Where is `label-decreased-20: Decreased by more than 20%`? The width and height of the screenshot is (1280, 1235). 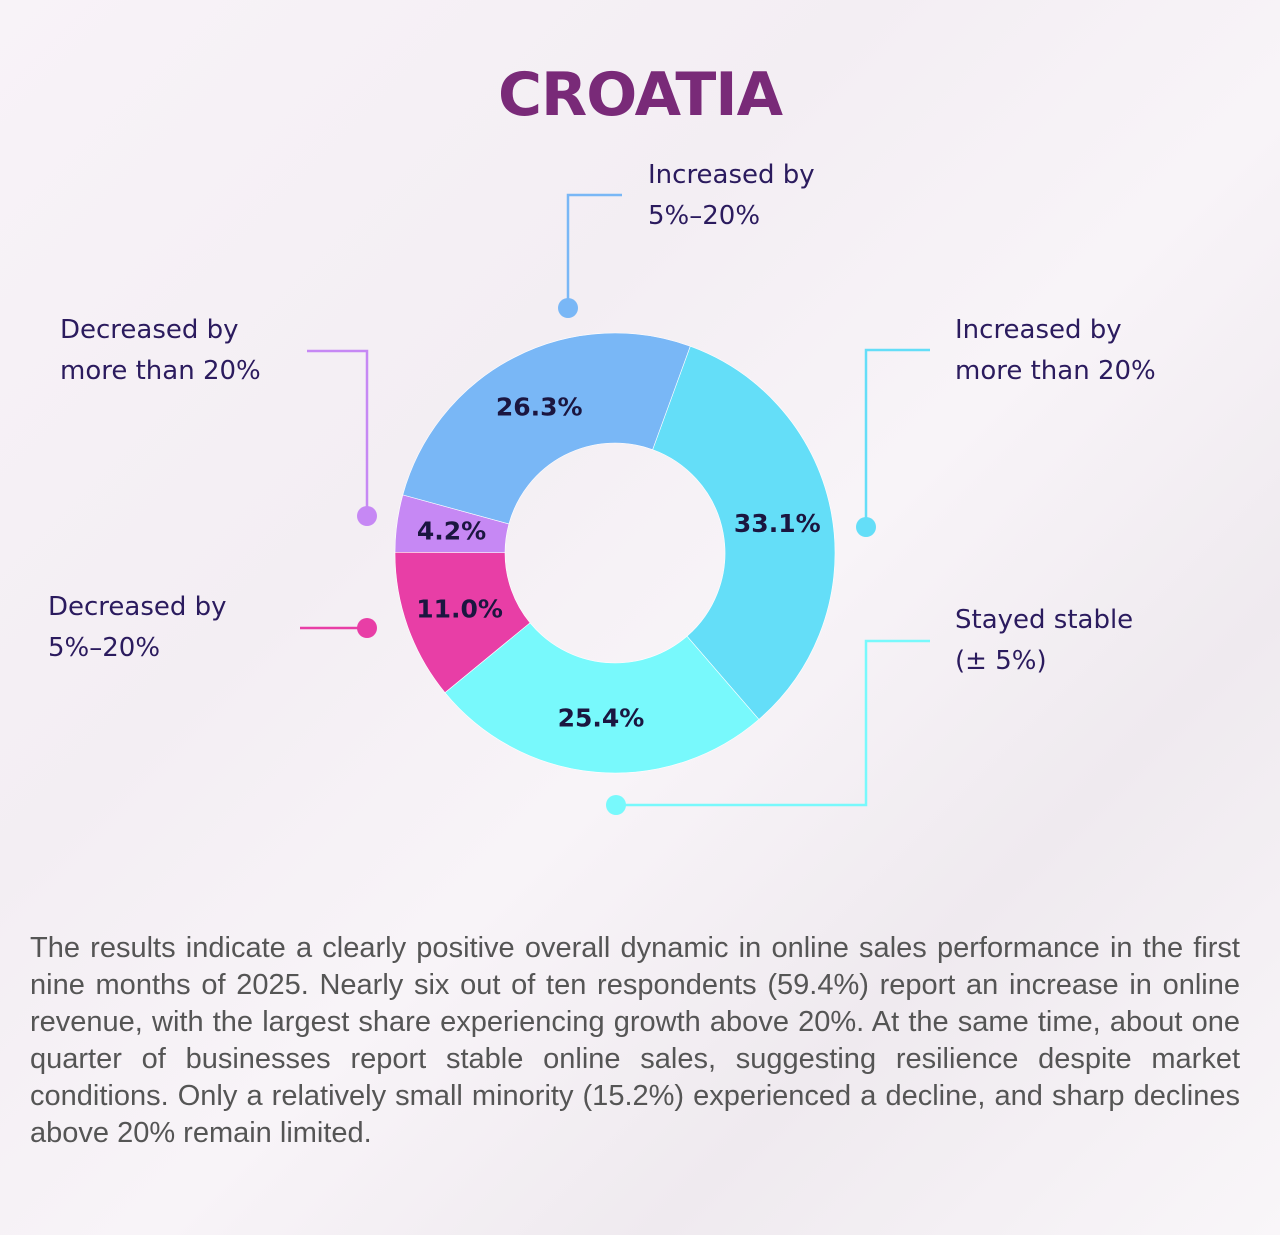 label-decreased-20: Decreased by more than 20% is located at coordinates (160, 351).